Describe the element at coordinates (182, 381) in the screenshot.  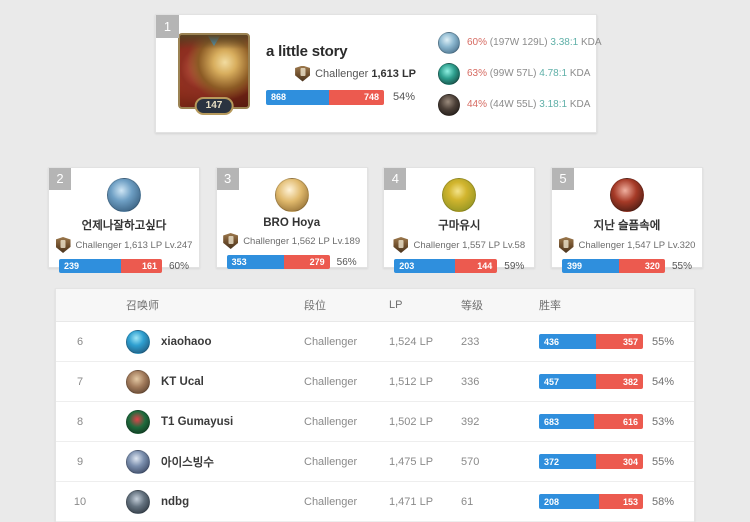
I see `row-summoner-name: KT Ucal` at that location.